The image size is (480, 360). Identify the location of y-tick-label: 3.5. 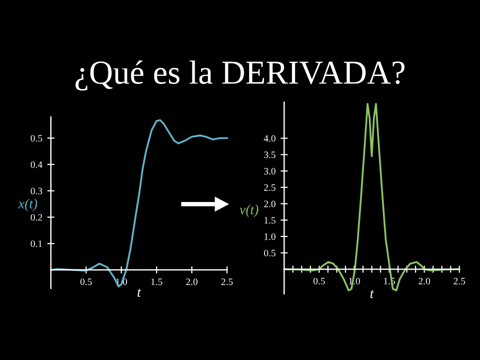
(270, 155).